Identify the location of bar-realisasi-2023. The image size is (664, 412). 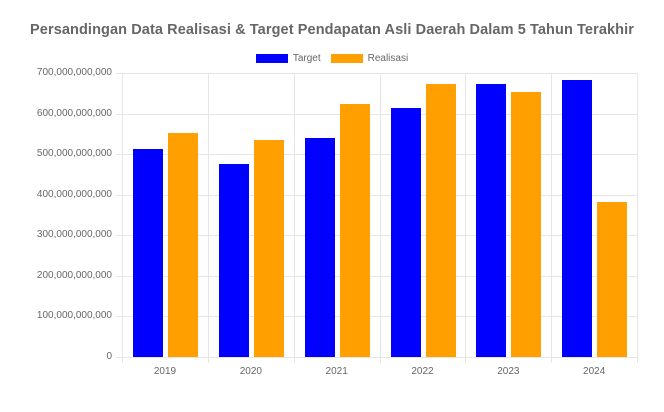
(526, 224).